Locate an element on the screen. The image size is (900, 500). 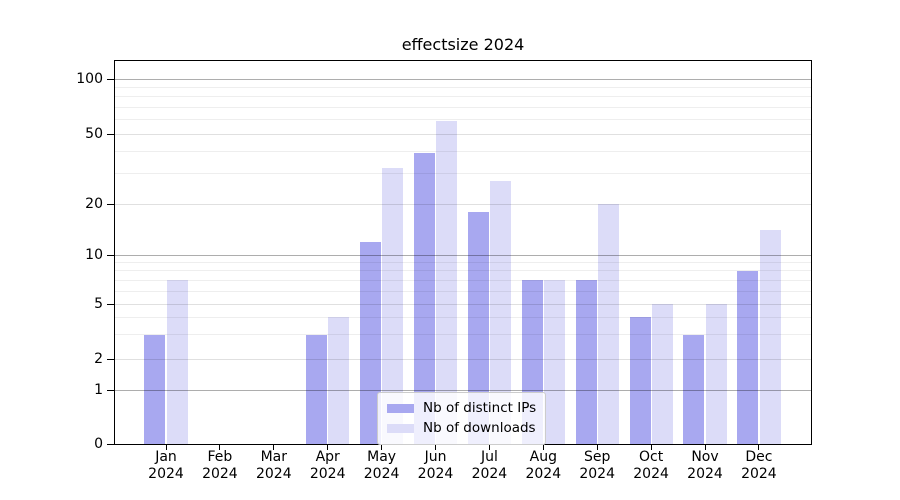
legend: Nb of distinct IPs Nb of downloads is located at coordinates (462, 418).